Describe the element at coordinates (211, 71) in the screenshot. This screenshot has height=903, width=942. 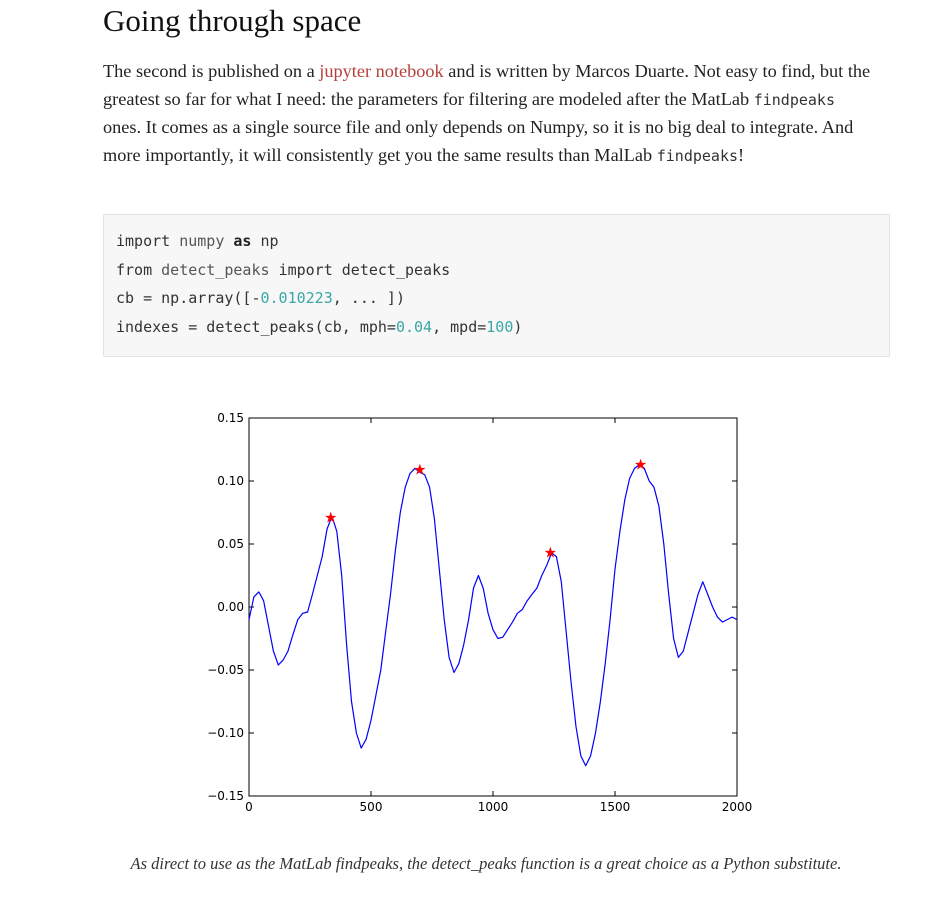
I see `paragraph-text: The second is published on a` at that location.